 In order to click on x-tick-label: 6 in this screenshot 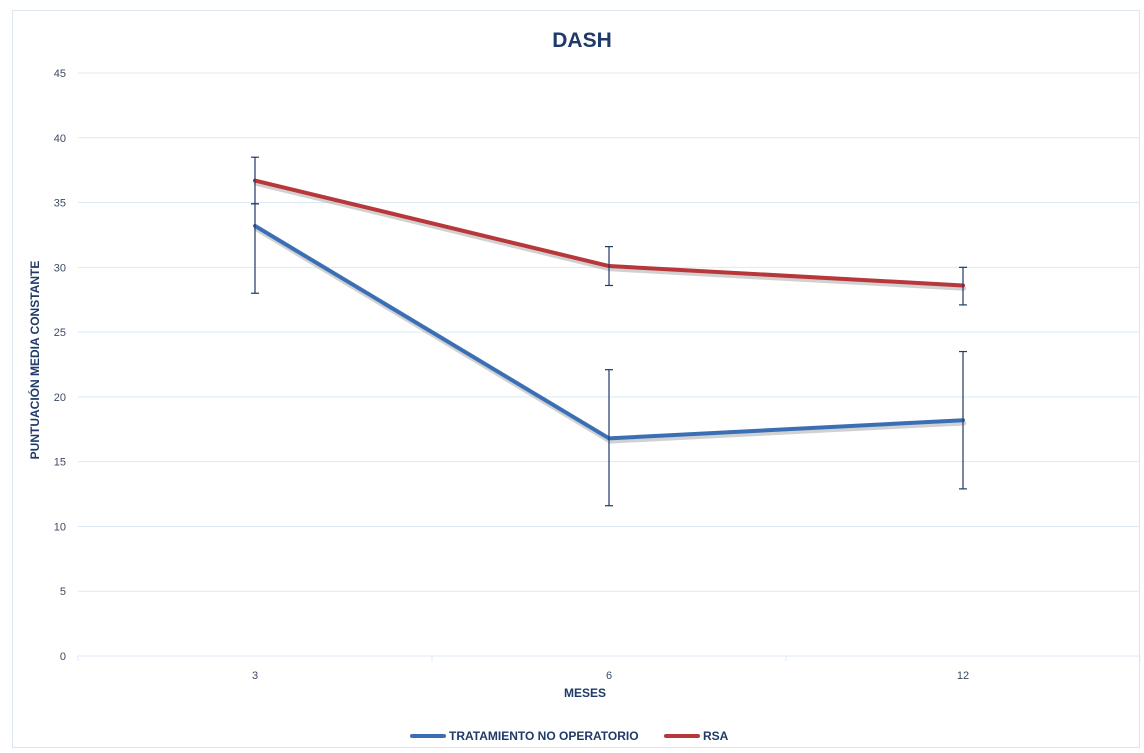, I will do `click(609, 676)`.